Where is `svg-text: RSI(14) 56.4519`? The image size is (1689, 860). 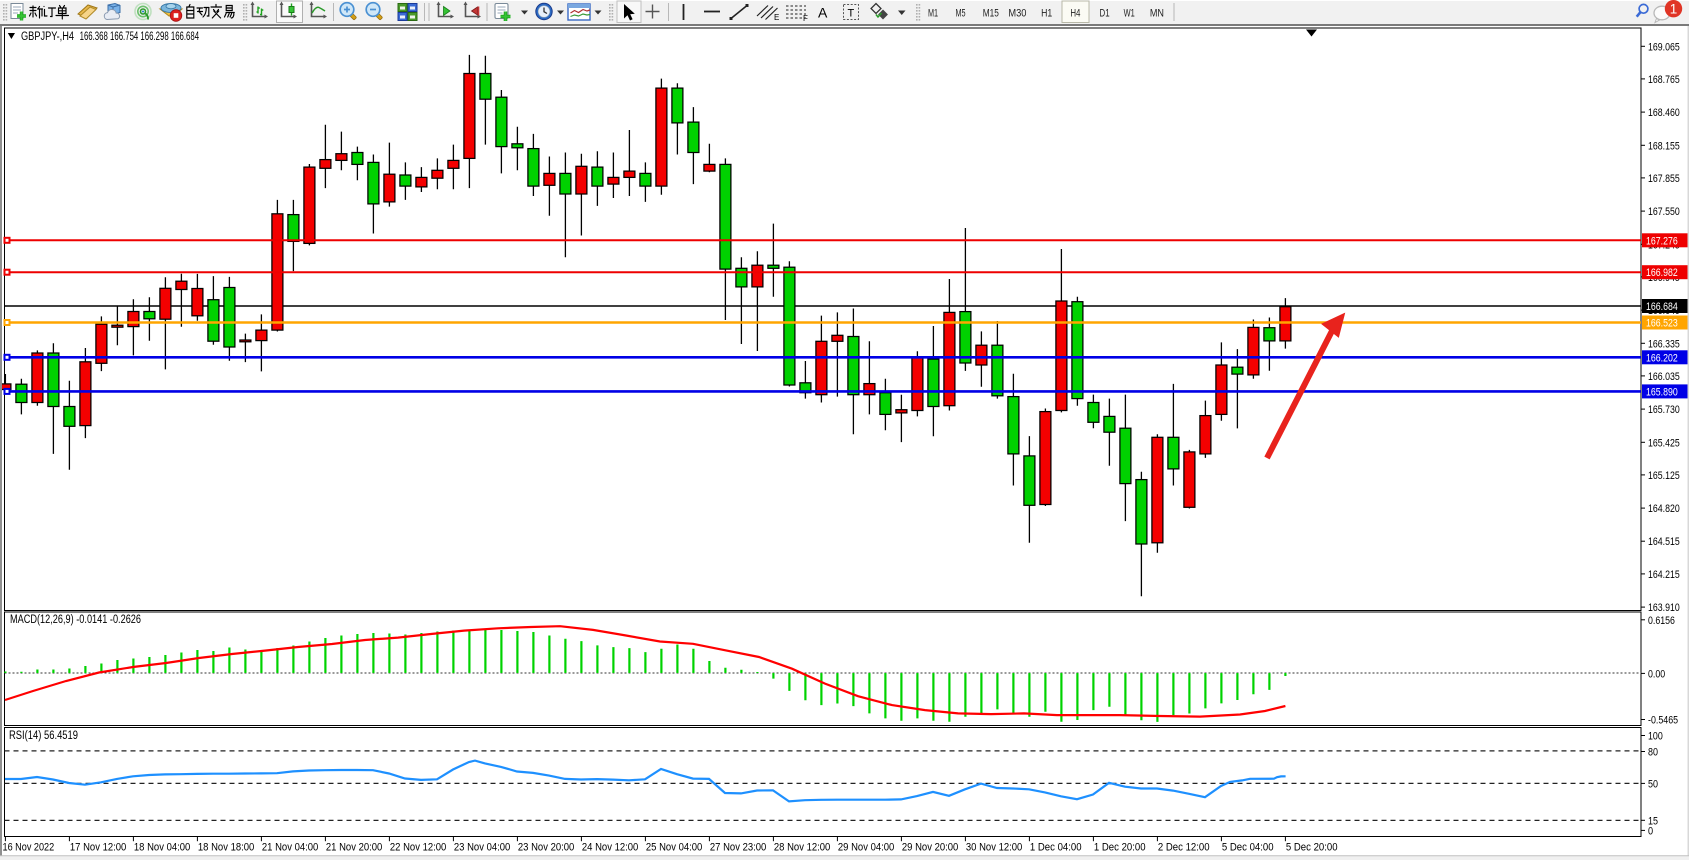 svg-text: RSI(14) 56.4519 is located at coordinates (43, 736).